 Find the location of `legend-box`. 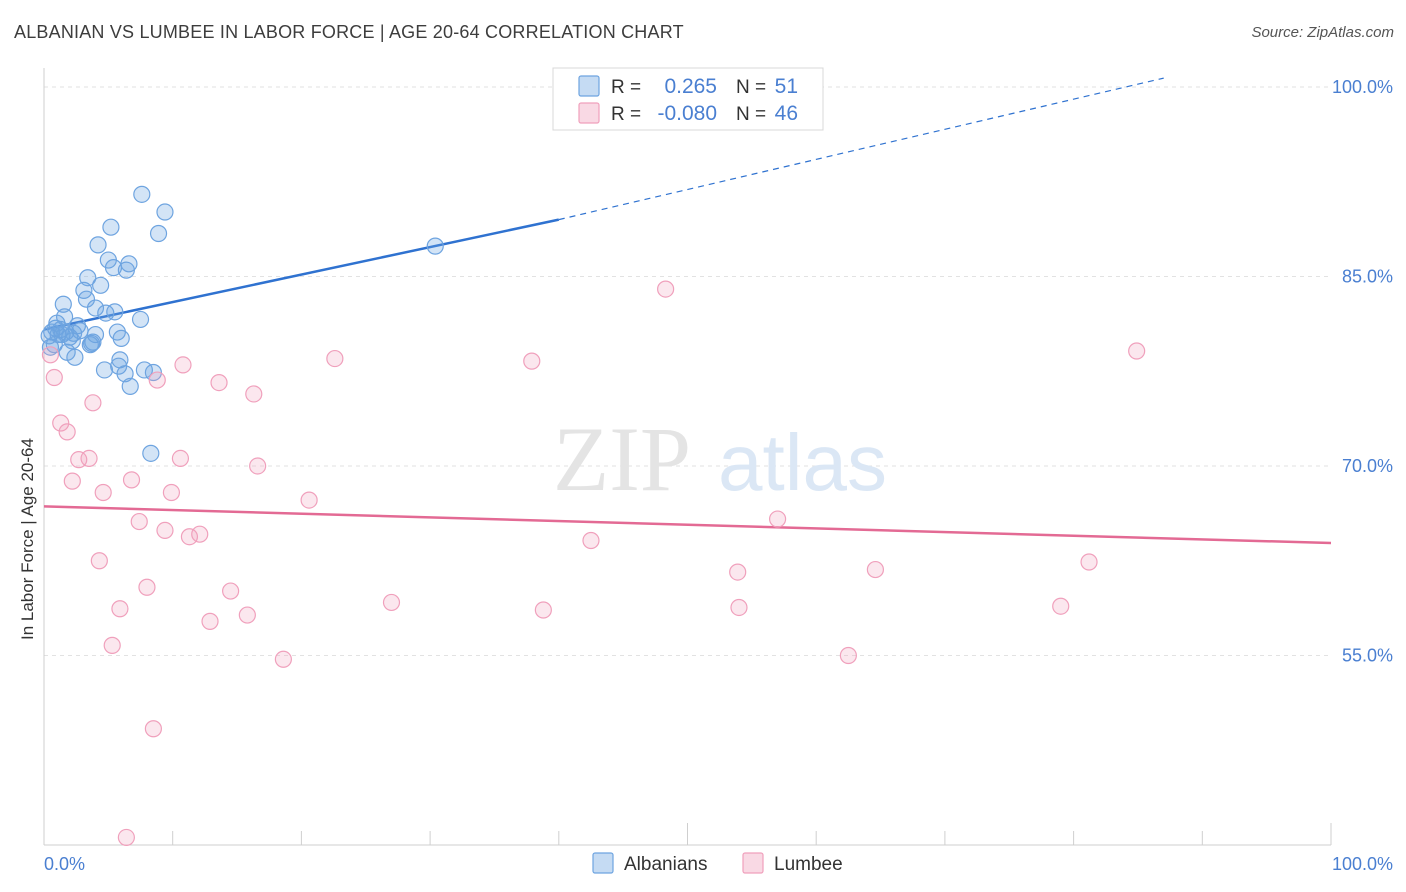

legend-box is located at coordinates (688, 99).